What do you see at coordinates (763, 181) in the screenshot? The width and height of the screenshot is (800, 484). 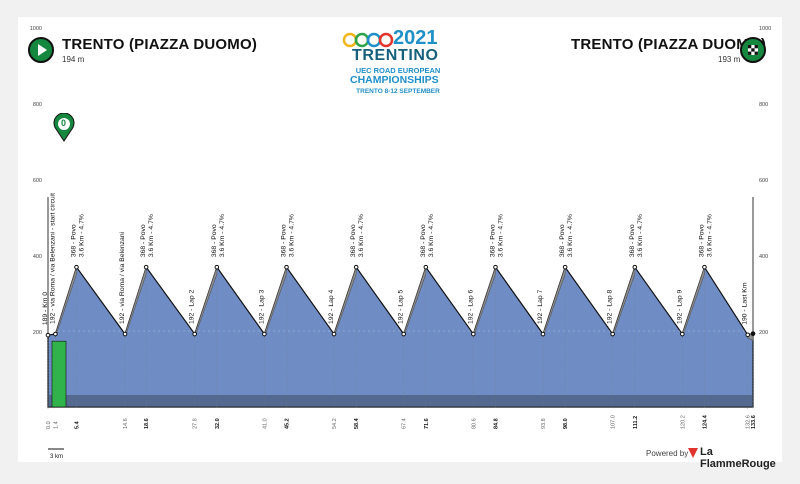 I see `y-tick-right: 600` at bounding box center [763, 181].